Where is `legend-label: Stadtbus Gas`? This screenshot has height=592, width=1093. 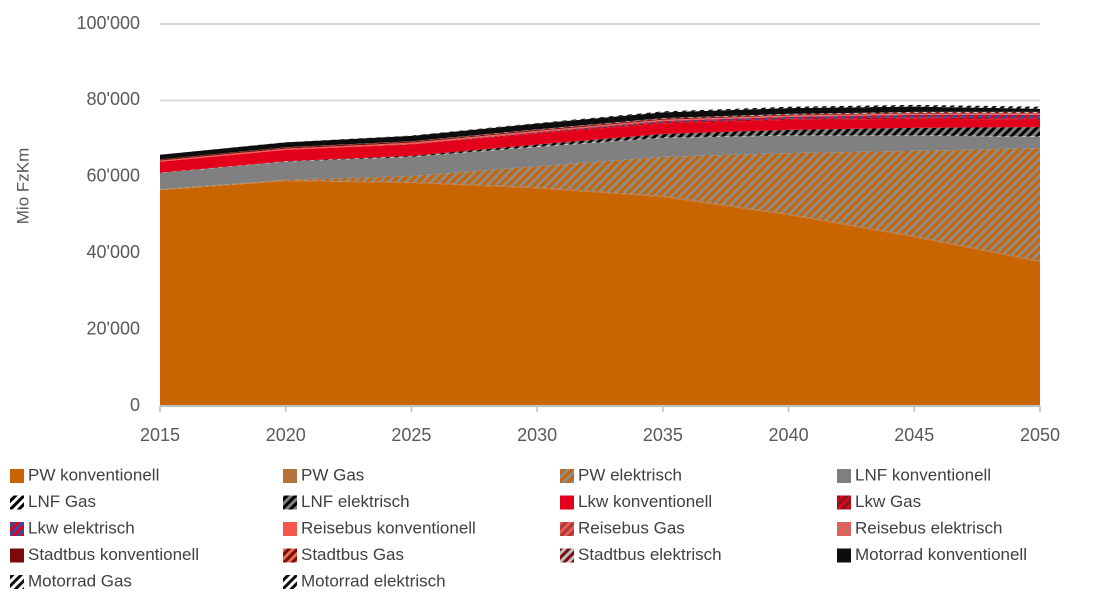 legend-label: Stadtbus Gas is located at coordinates (352, 554).